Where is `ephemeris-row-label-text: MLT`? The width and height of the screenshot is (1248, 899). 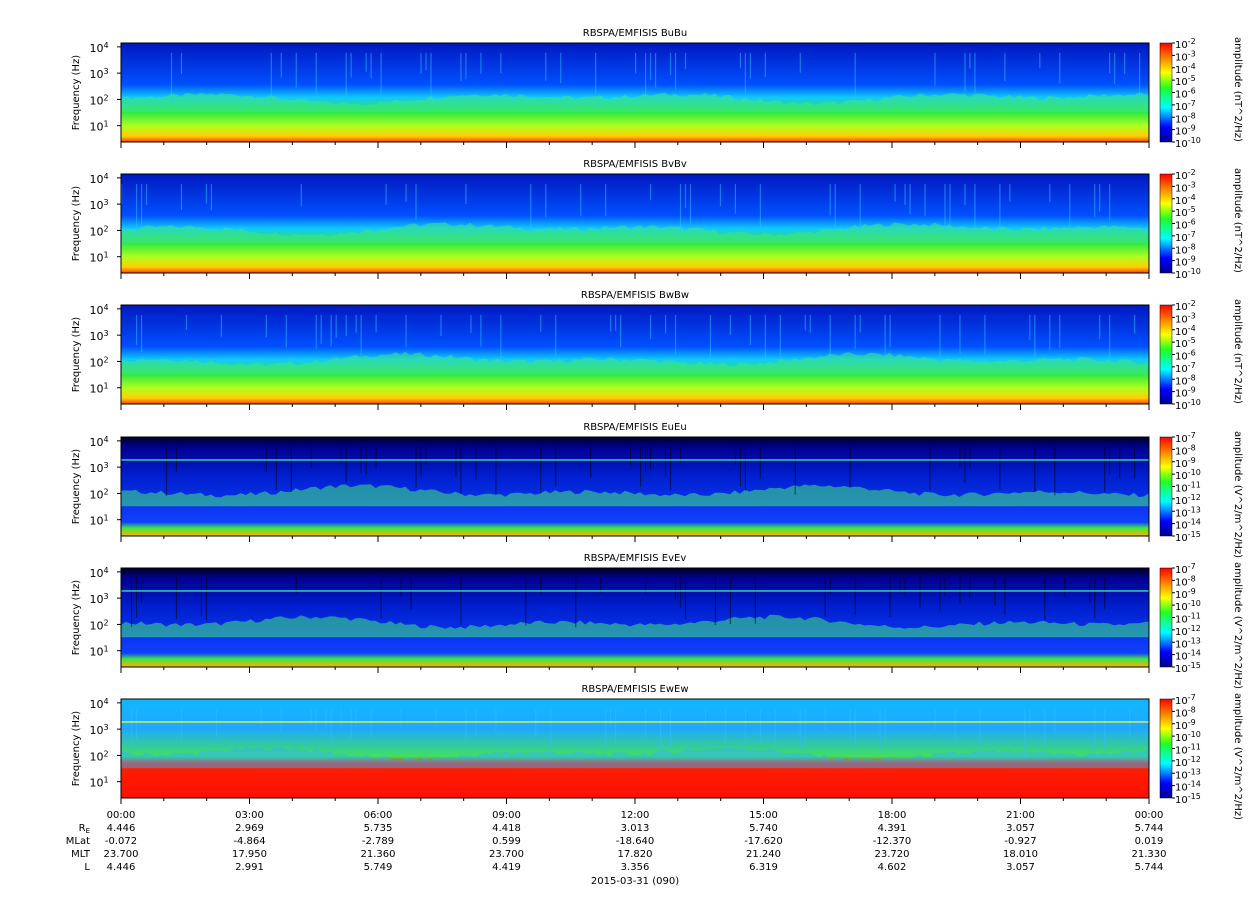
ephemeris-row-label-text: MLT is located at coordinates (81, 854).